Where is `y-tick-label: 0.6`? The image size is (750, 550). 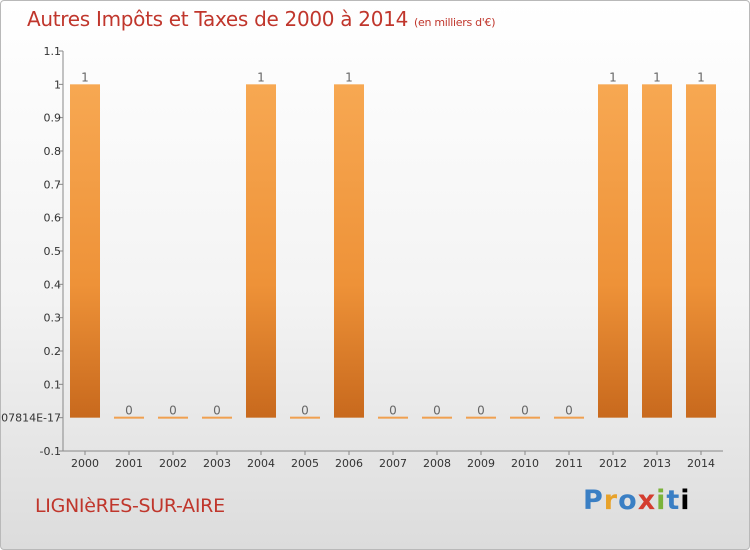
y-tick-label: 0.6 is located at coordinates (53, 218).